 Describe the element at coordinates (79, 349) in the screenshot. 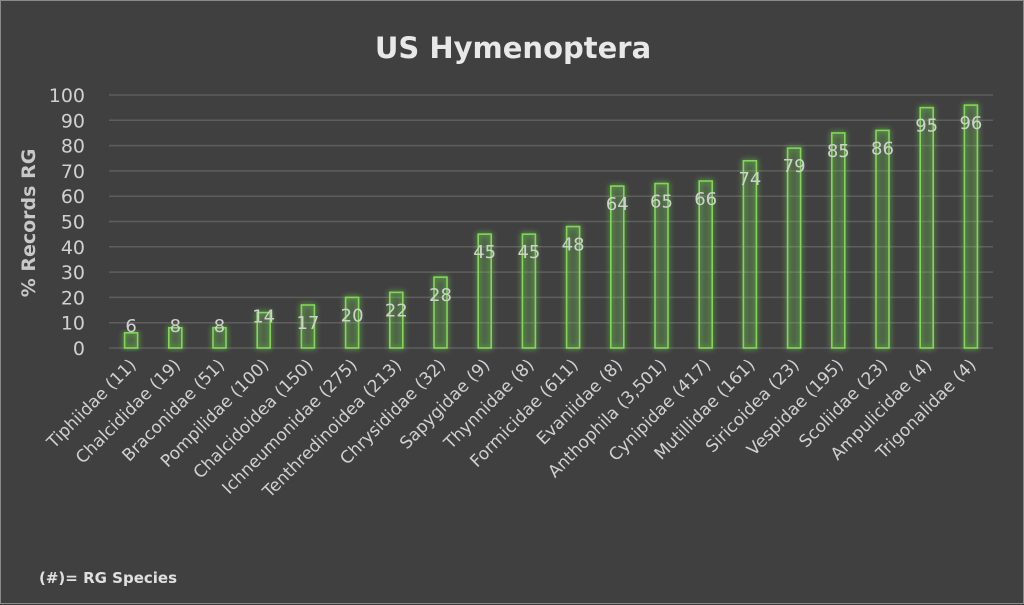

I see `y-tick-label: 0` at that location.